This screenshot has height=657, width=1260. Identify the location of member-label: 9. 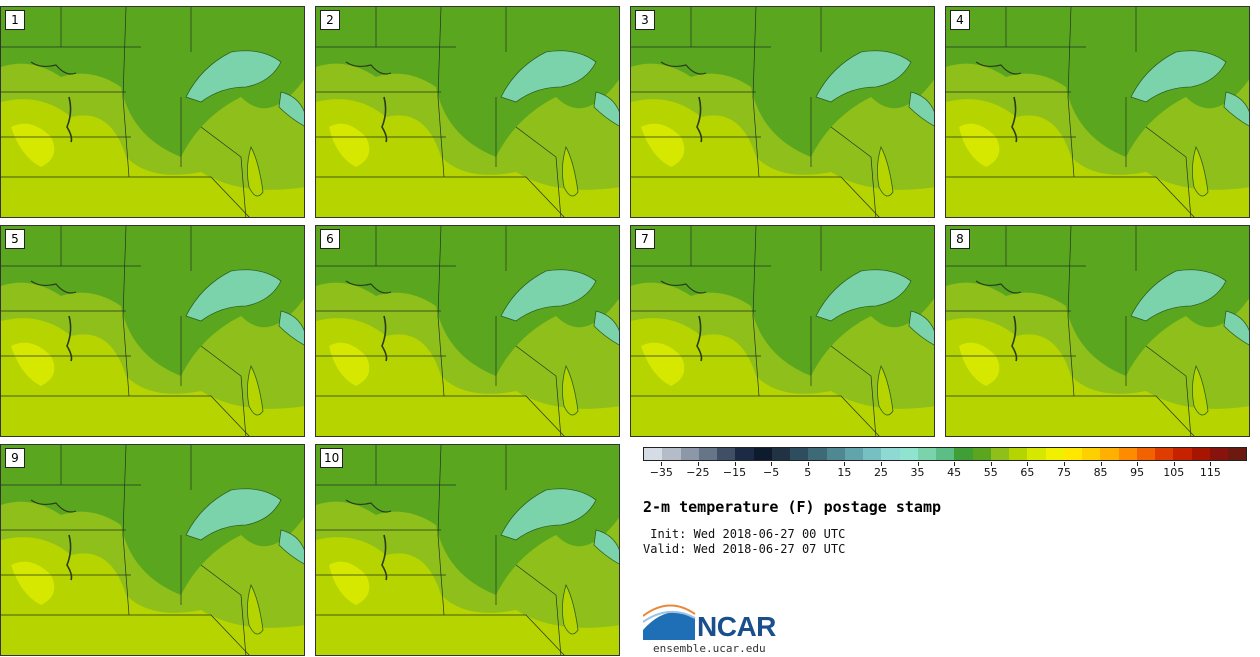
(15, 458).